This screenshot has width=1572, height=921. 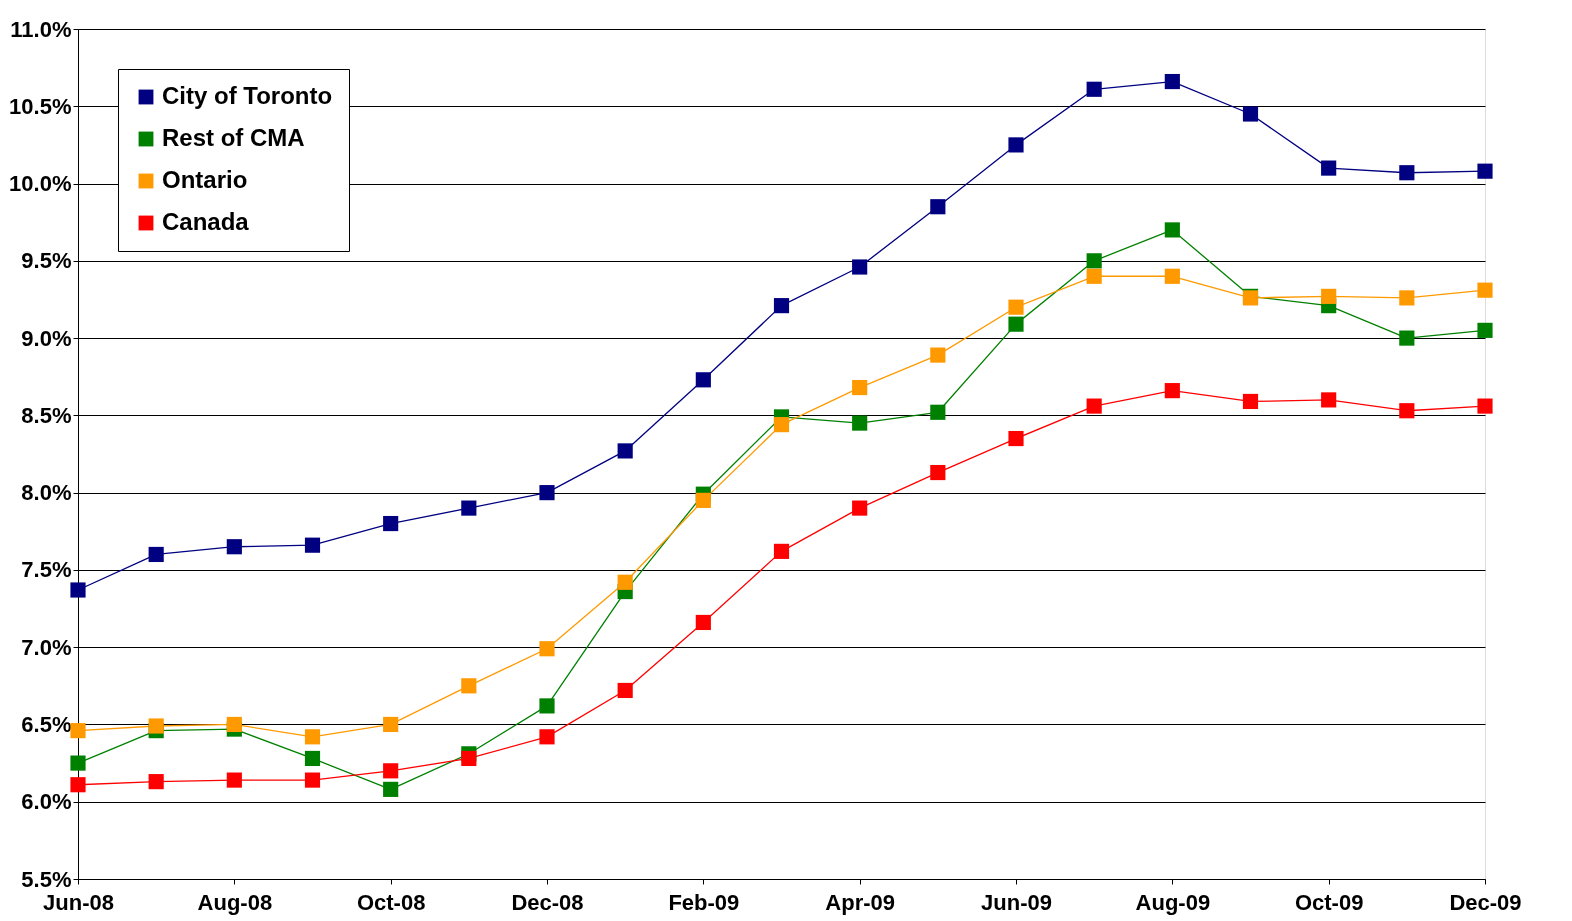 What do you see at coordinates (1173, 902) in the screenshot?
I see `x-tick-label: Aug-09` at bounding box center [1173, 902].